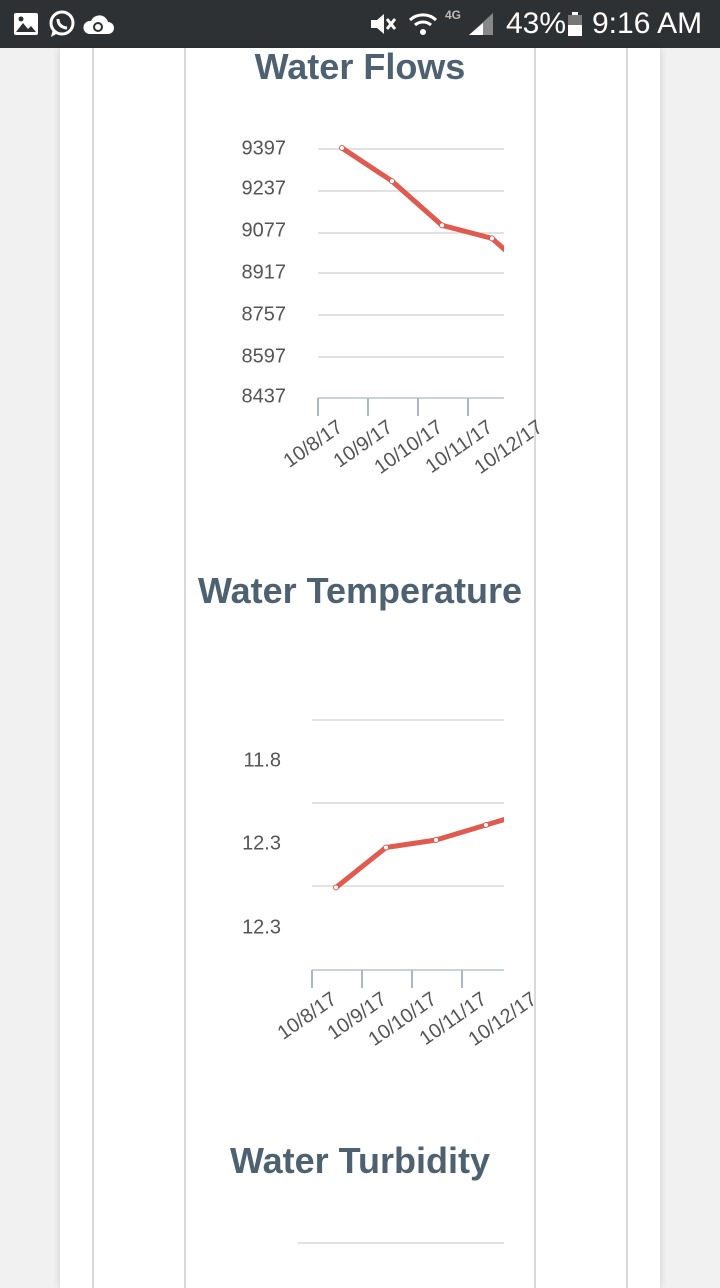 This screenshot has width=720, height=1288. Describe the element at coordinates (264, 314) in the screenshot. I see `y-tick-label: 8757` at that location.